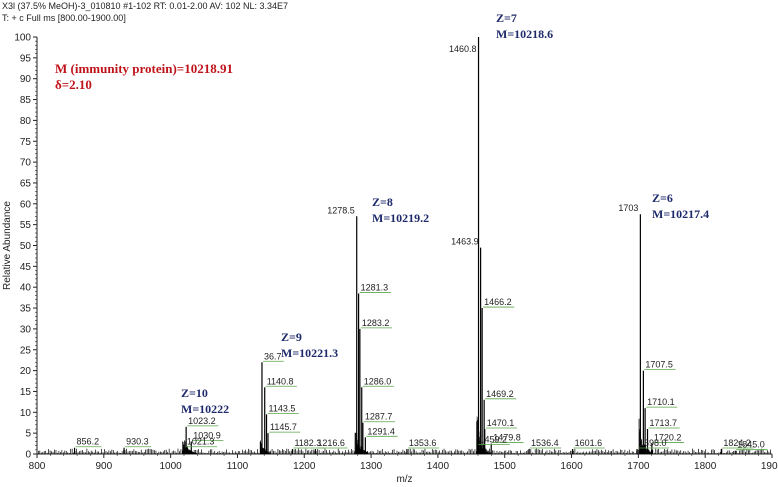 The width and height of the screenshot is (778, 487). What do you see at coordinates (26, 225) in the screenshot?
I see `y-tick-label: 55` at bounding box center [26, 225].